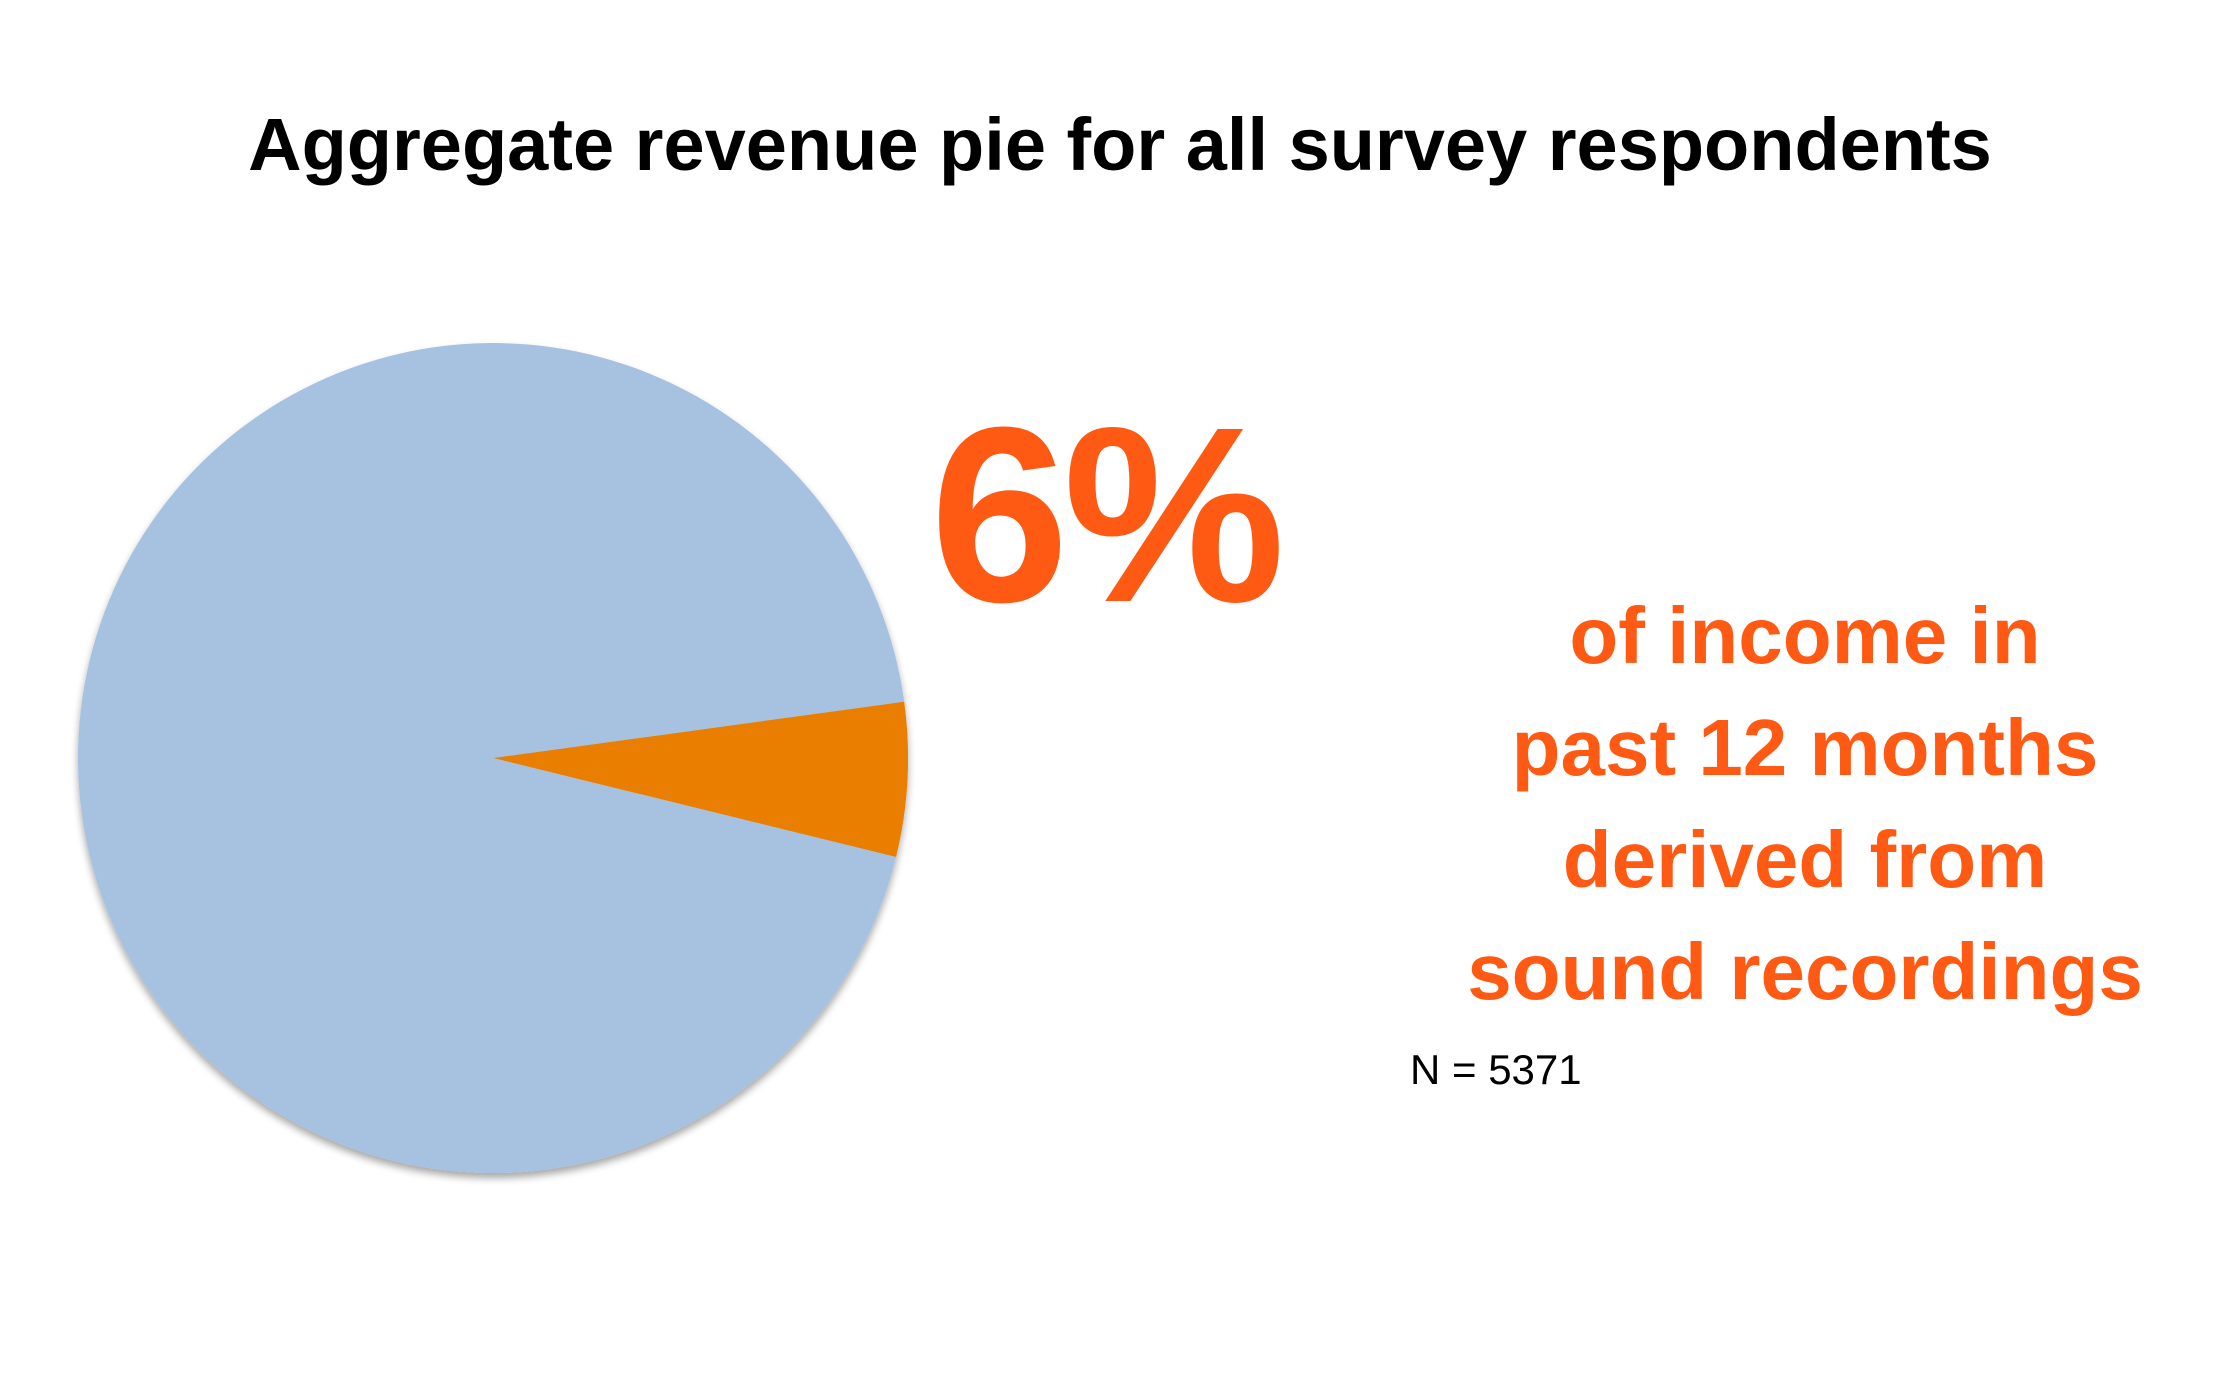 The width and height of the screenshot is (2240, 1400). Describe the element at coordinates (1496, 1069) in the screenshot. I see `sample-size-note: N = 5371` at that location.